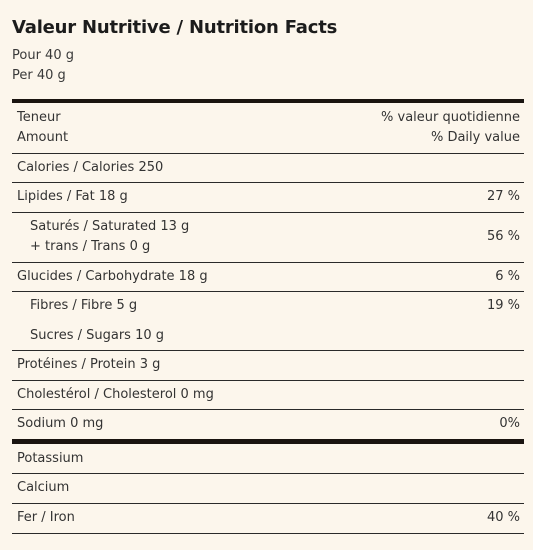 This screenshot has height=550, width=533. What do you see at coordinates (90, 246) in the screenshot?
I see `trans-label: + trans / Trans 0 g` at bounding box center [90, 246].